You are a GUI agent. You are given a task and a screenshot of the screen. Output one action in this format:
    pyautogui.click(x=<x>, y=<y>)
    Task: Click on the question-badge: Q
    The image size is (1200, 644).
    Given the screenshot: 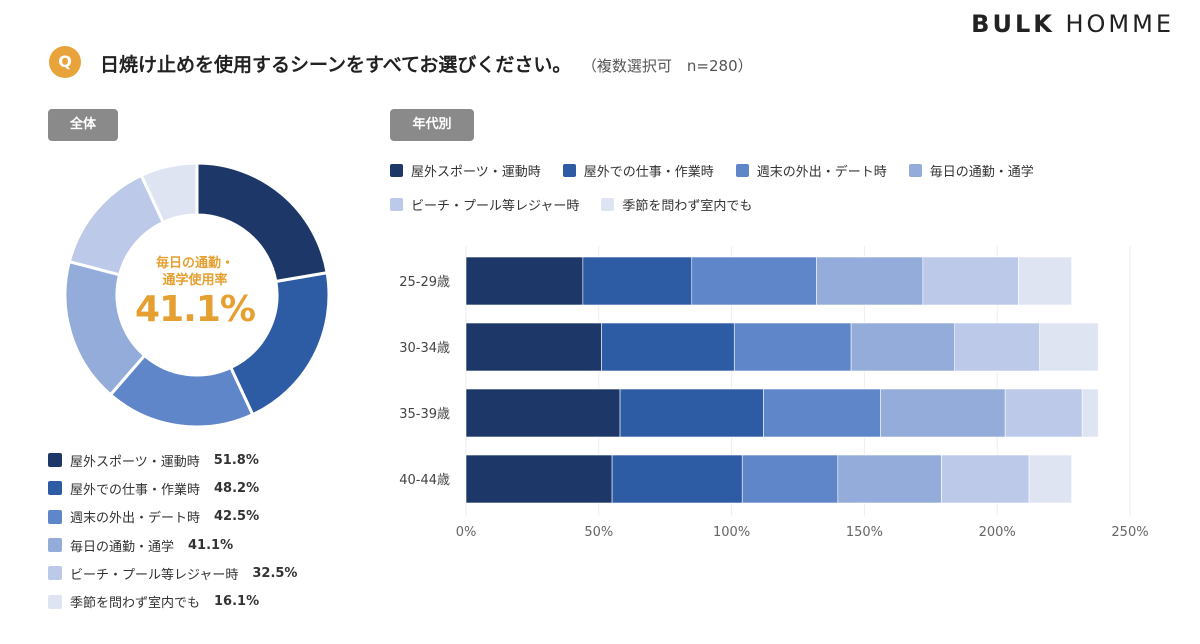 What is the action you would take?
    pyautogui.click(x=65, y=62)
    